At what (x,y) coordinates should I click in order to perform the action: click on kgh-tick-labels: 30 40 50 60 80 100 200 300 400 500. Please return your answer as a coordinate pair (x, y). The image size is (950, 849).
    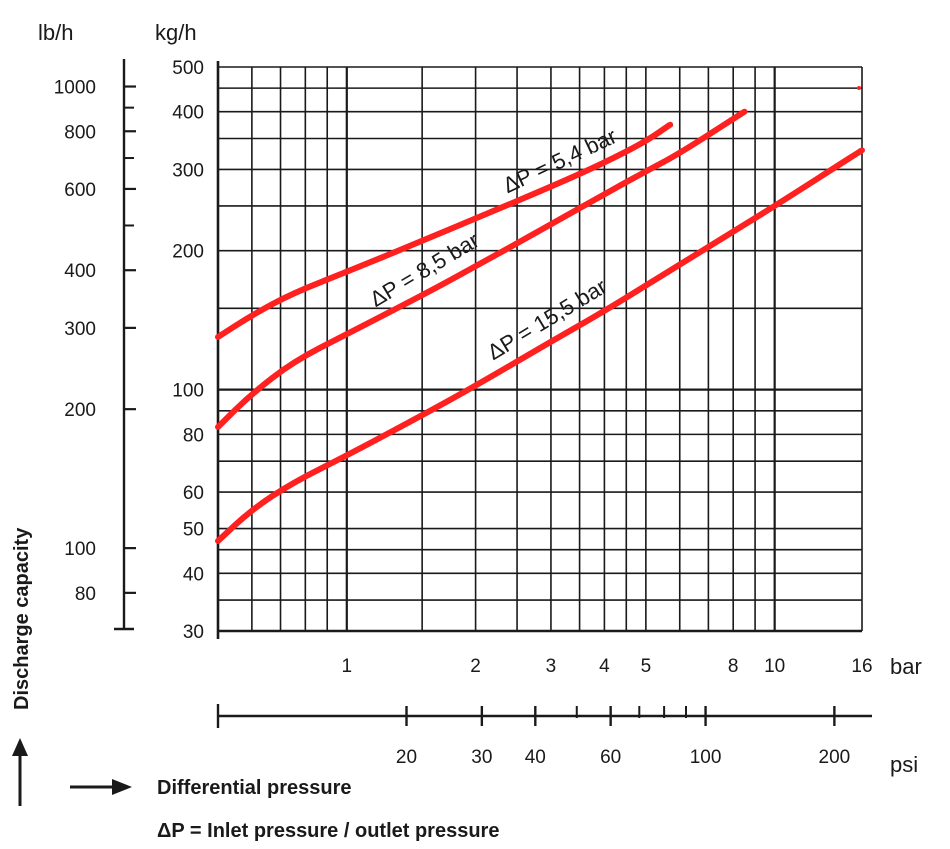
    Looking at the image, I should click on (188, 350).